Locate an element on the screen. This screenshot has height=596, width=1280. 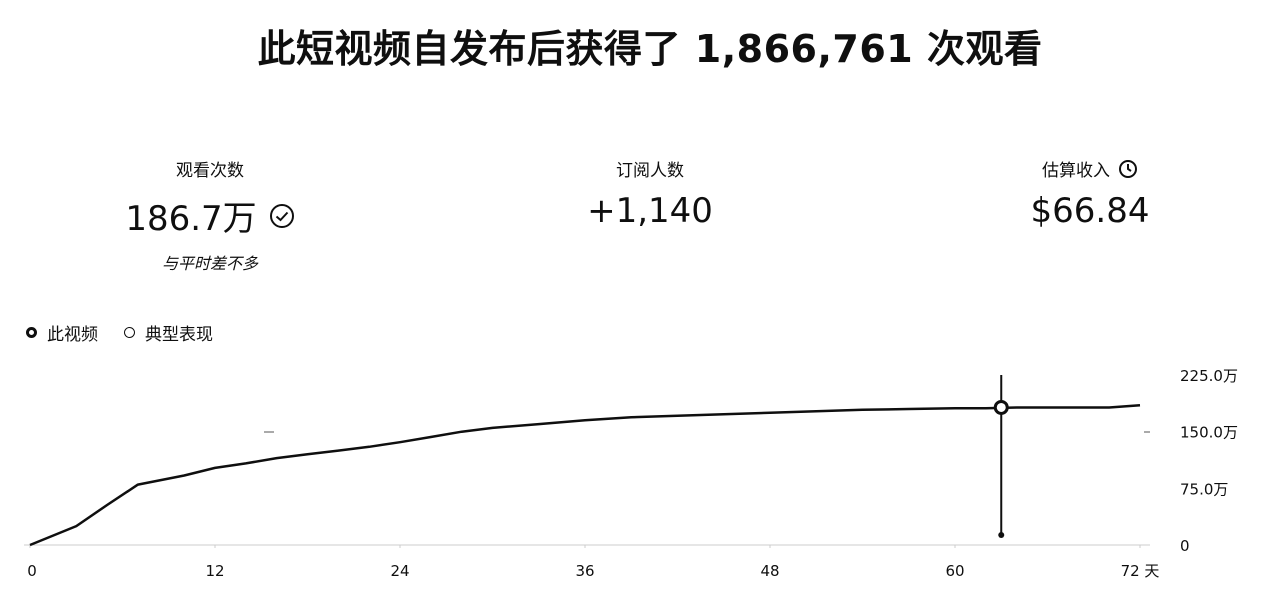
metric-revenue-label-row: 估算收入 is located at coordinates (1090, 168).